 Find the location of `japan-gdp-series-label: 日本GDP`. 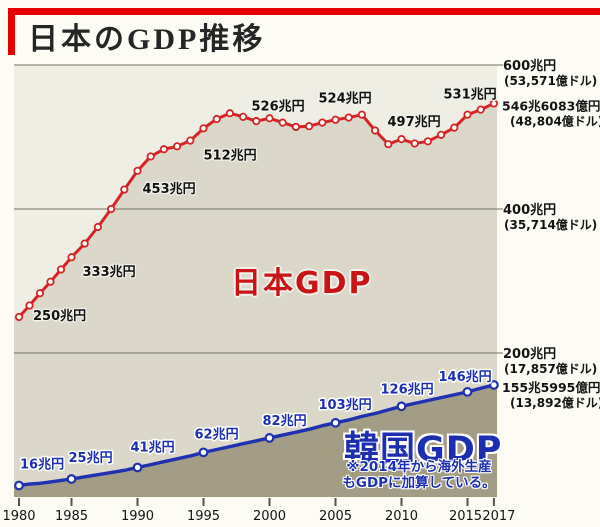

japan-gdp-series-label: 日本GDP is located at coordinates (302, 283).